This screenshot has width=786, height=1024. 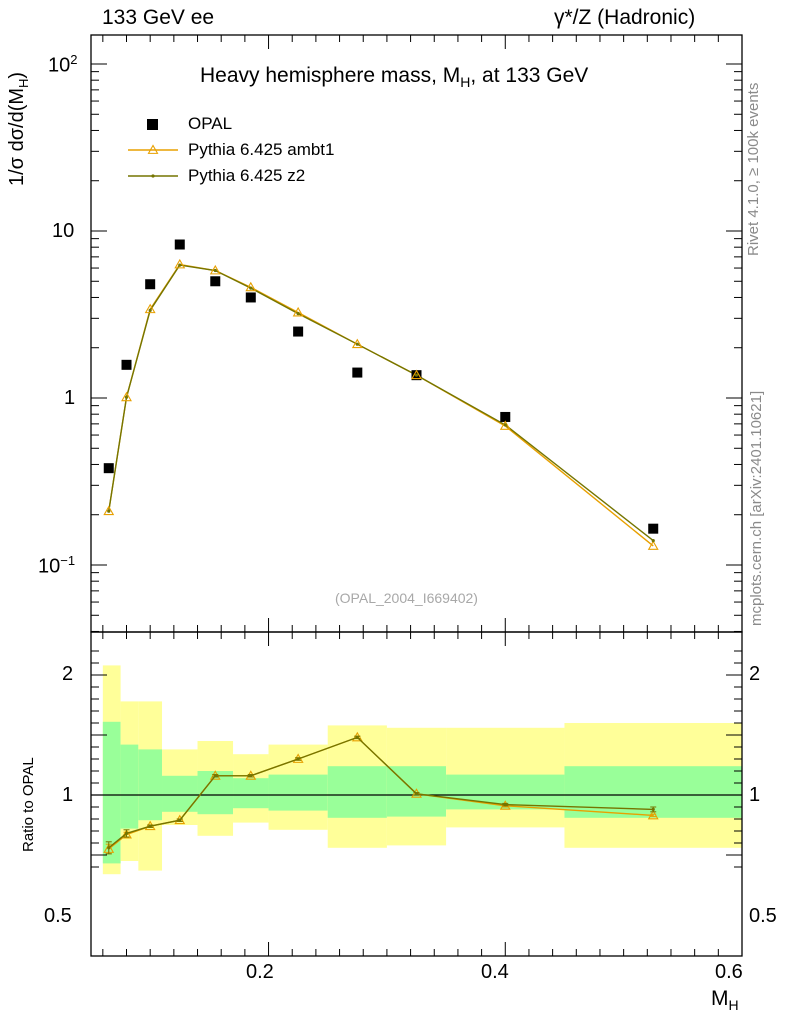 I want to click on main-y-axis-label: 1/σ dσ/d(MH), so click(x=18, y=128).